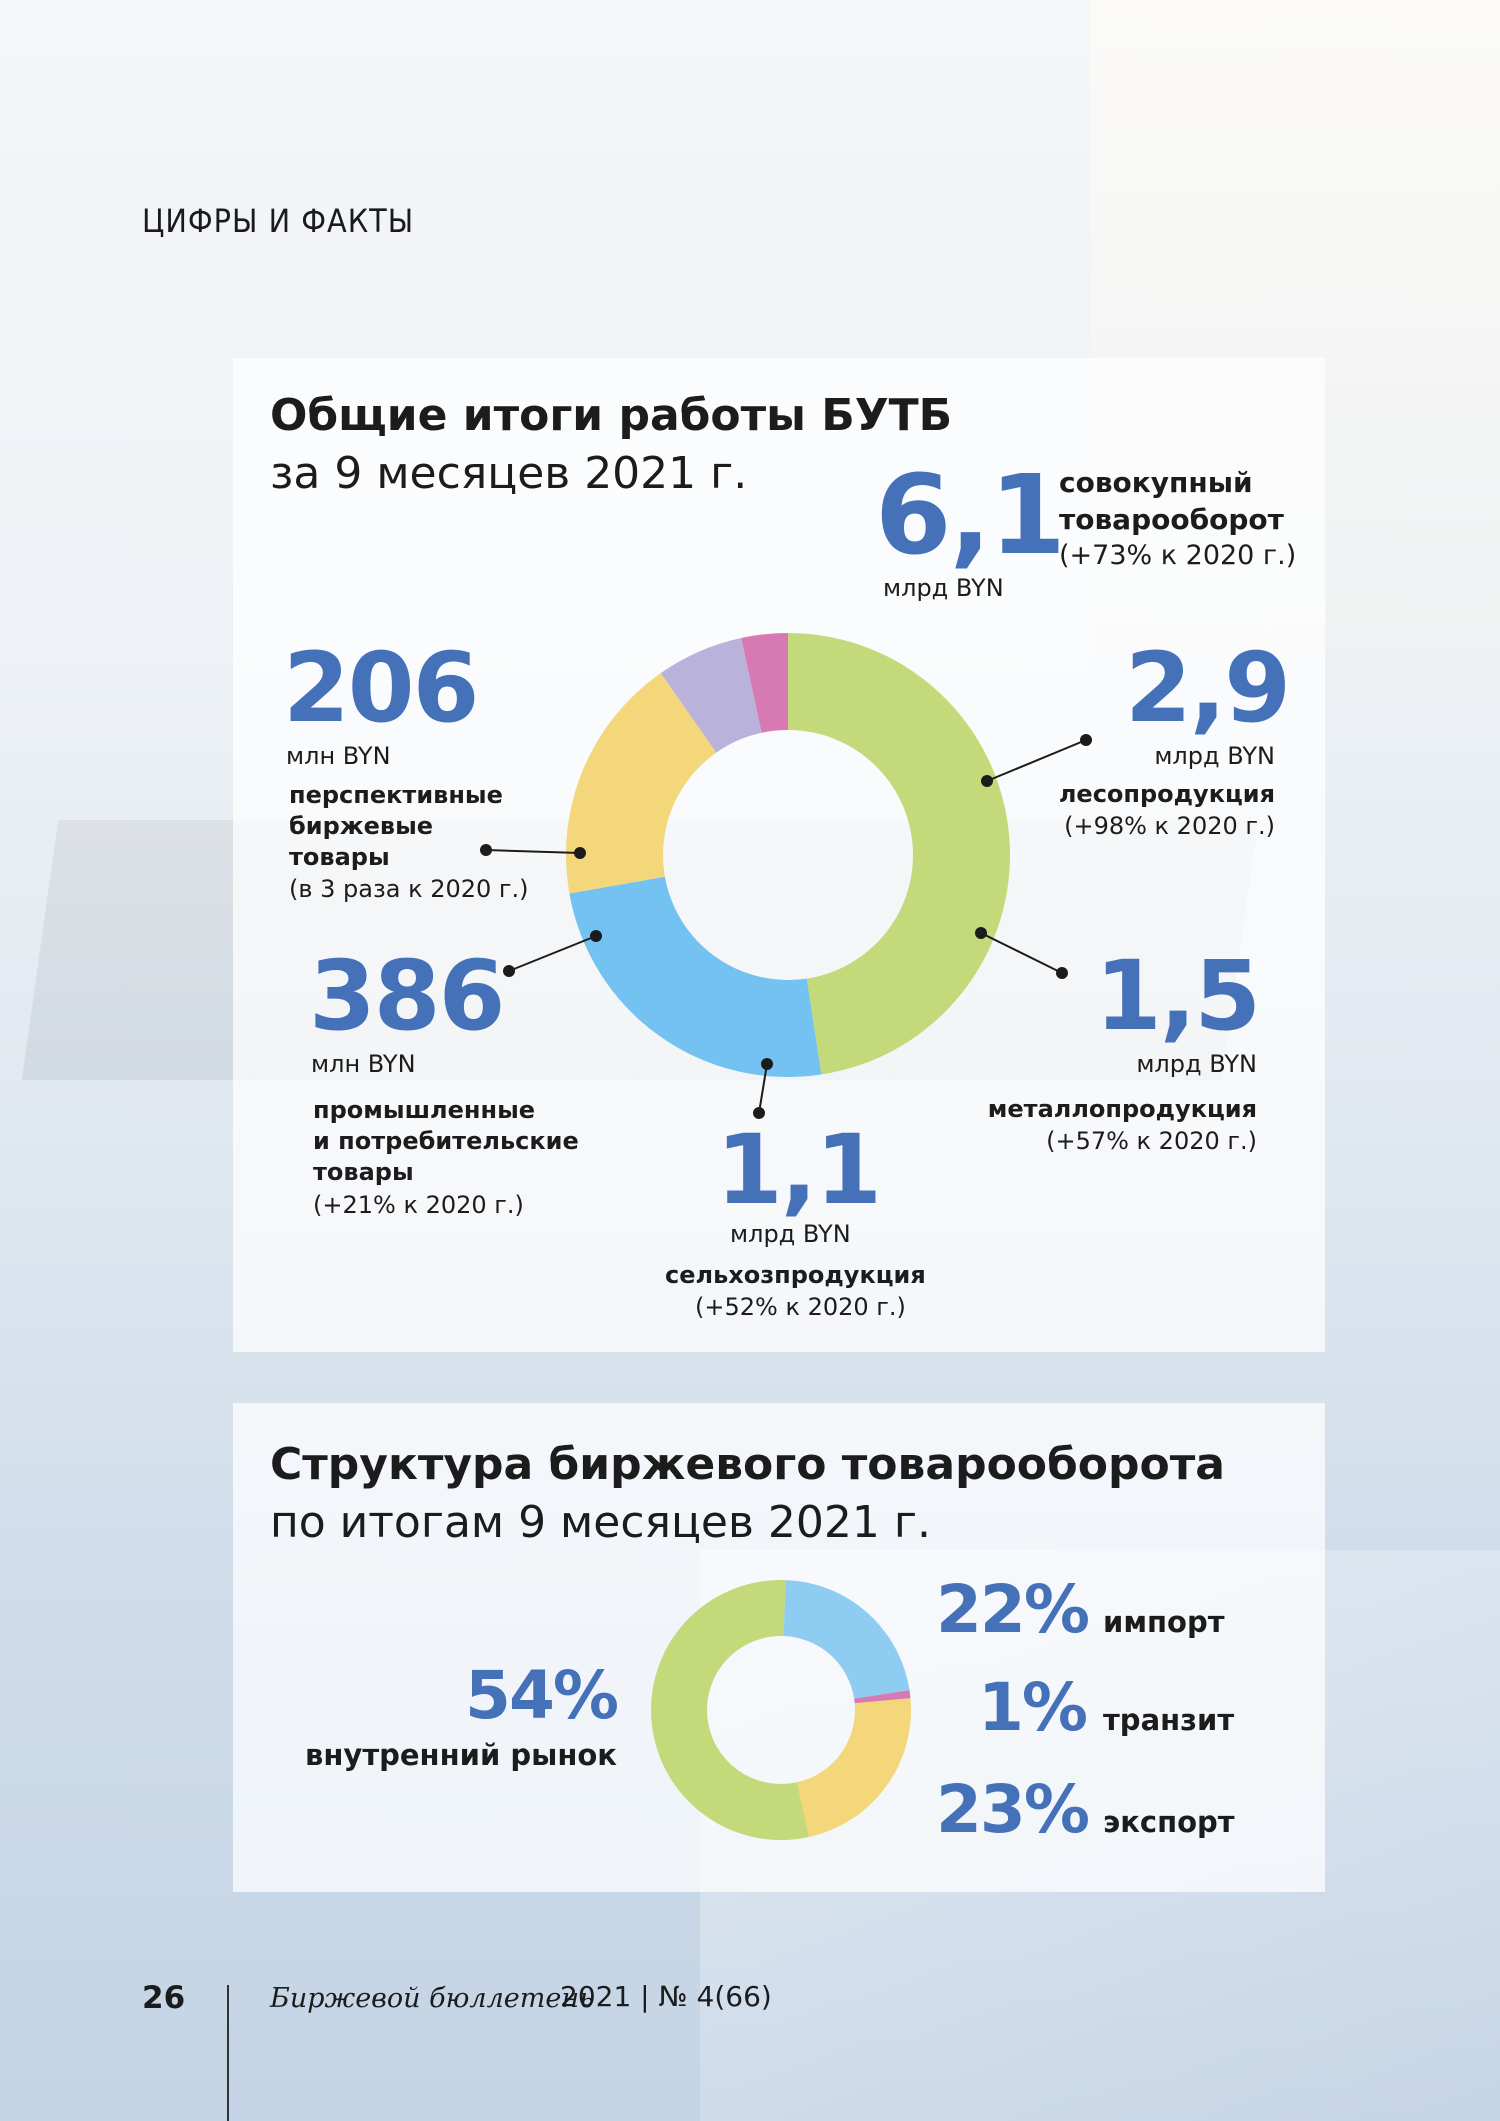 Image resolution: width=1500 pixels, height=2121 pixels. I want to click on prospective-label-2: биржевые, so click(361, 826).